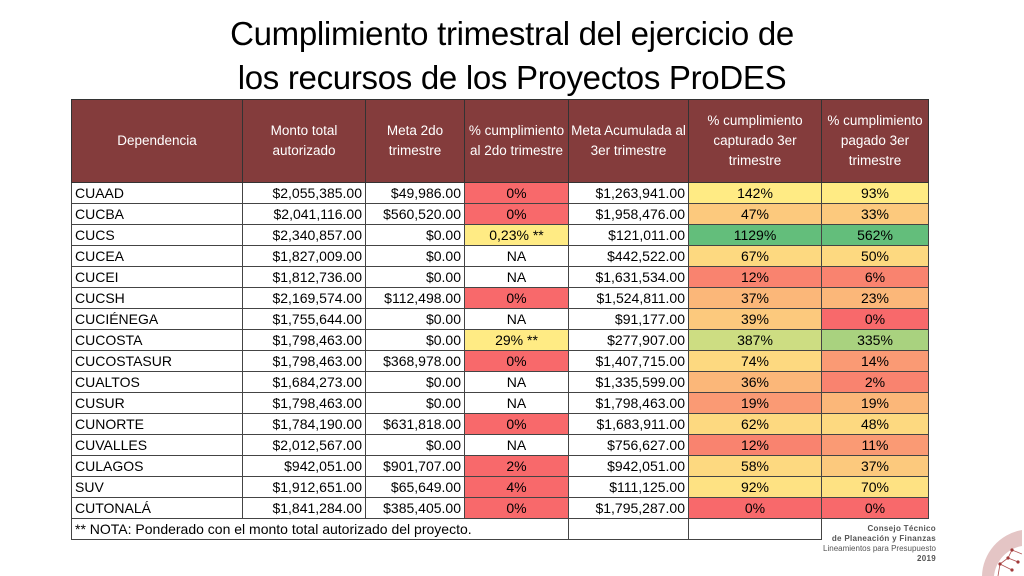  I want to click on cell-meta3: $1,798,463.00, so click(628, 403).